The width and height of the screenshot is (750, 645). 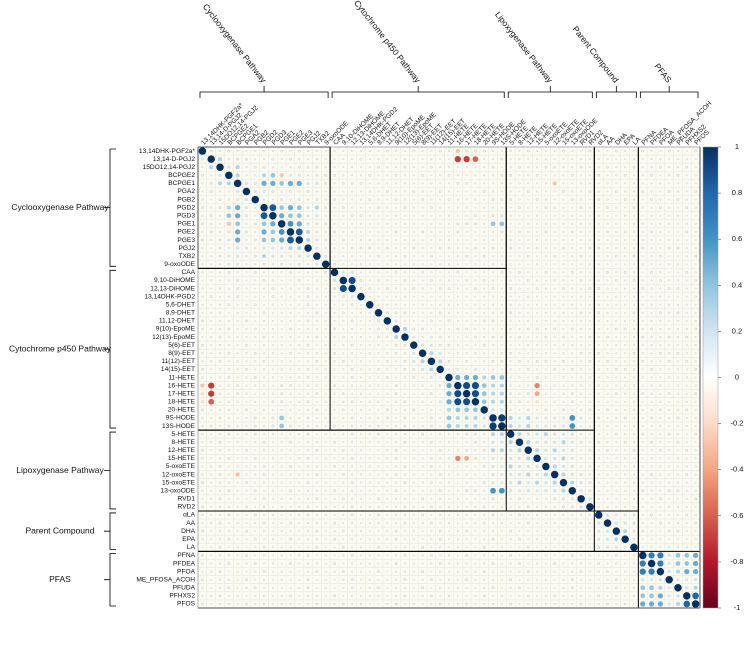 What do you see at coordinates (191, 547) in the screenshot?
I see `row-label: LA` at bounding box center [191, 547].